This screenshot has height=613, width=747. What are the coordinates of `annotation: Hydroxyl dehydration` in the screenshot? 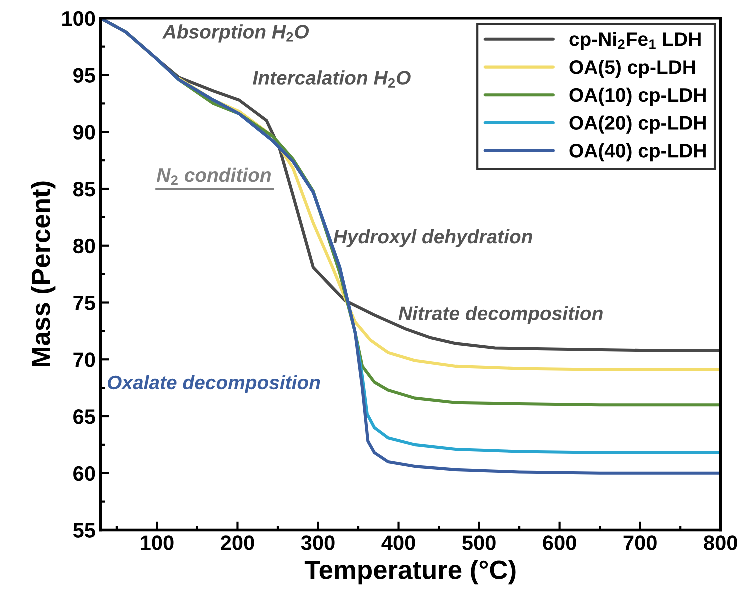 It's located at (433, 238).